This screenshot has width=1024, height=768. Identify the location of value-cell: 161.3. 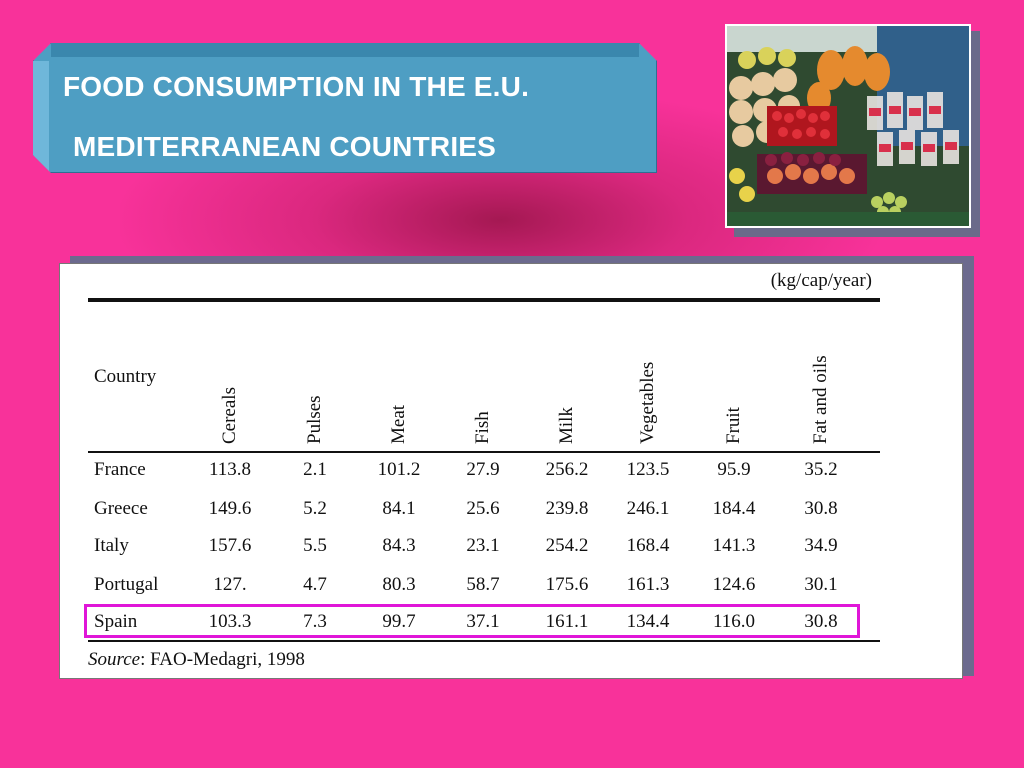
(648, 584).